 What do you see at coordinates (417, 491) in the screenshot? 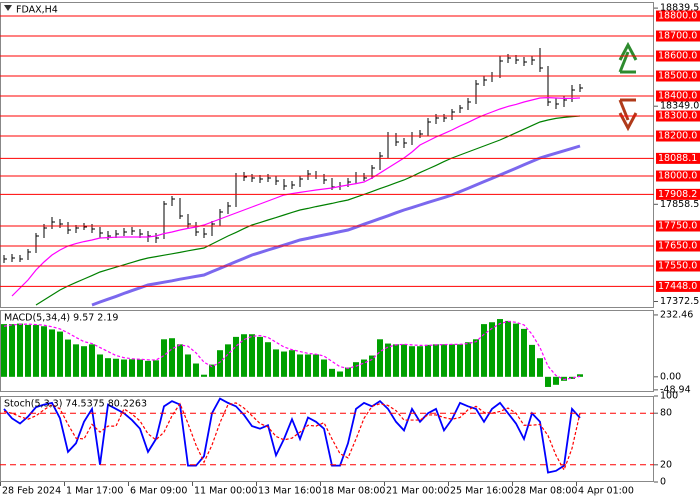
I see `x-tick-label: 21 Mar 00:00` at bounding box center [417, 491].